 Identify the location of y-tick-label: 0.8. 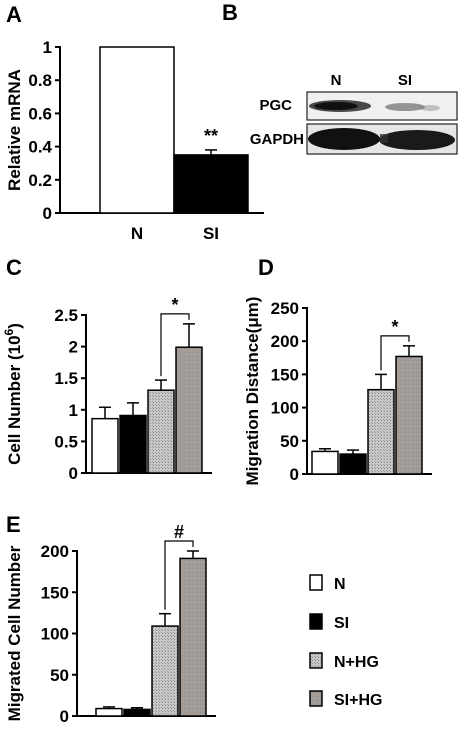
(40, 80).